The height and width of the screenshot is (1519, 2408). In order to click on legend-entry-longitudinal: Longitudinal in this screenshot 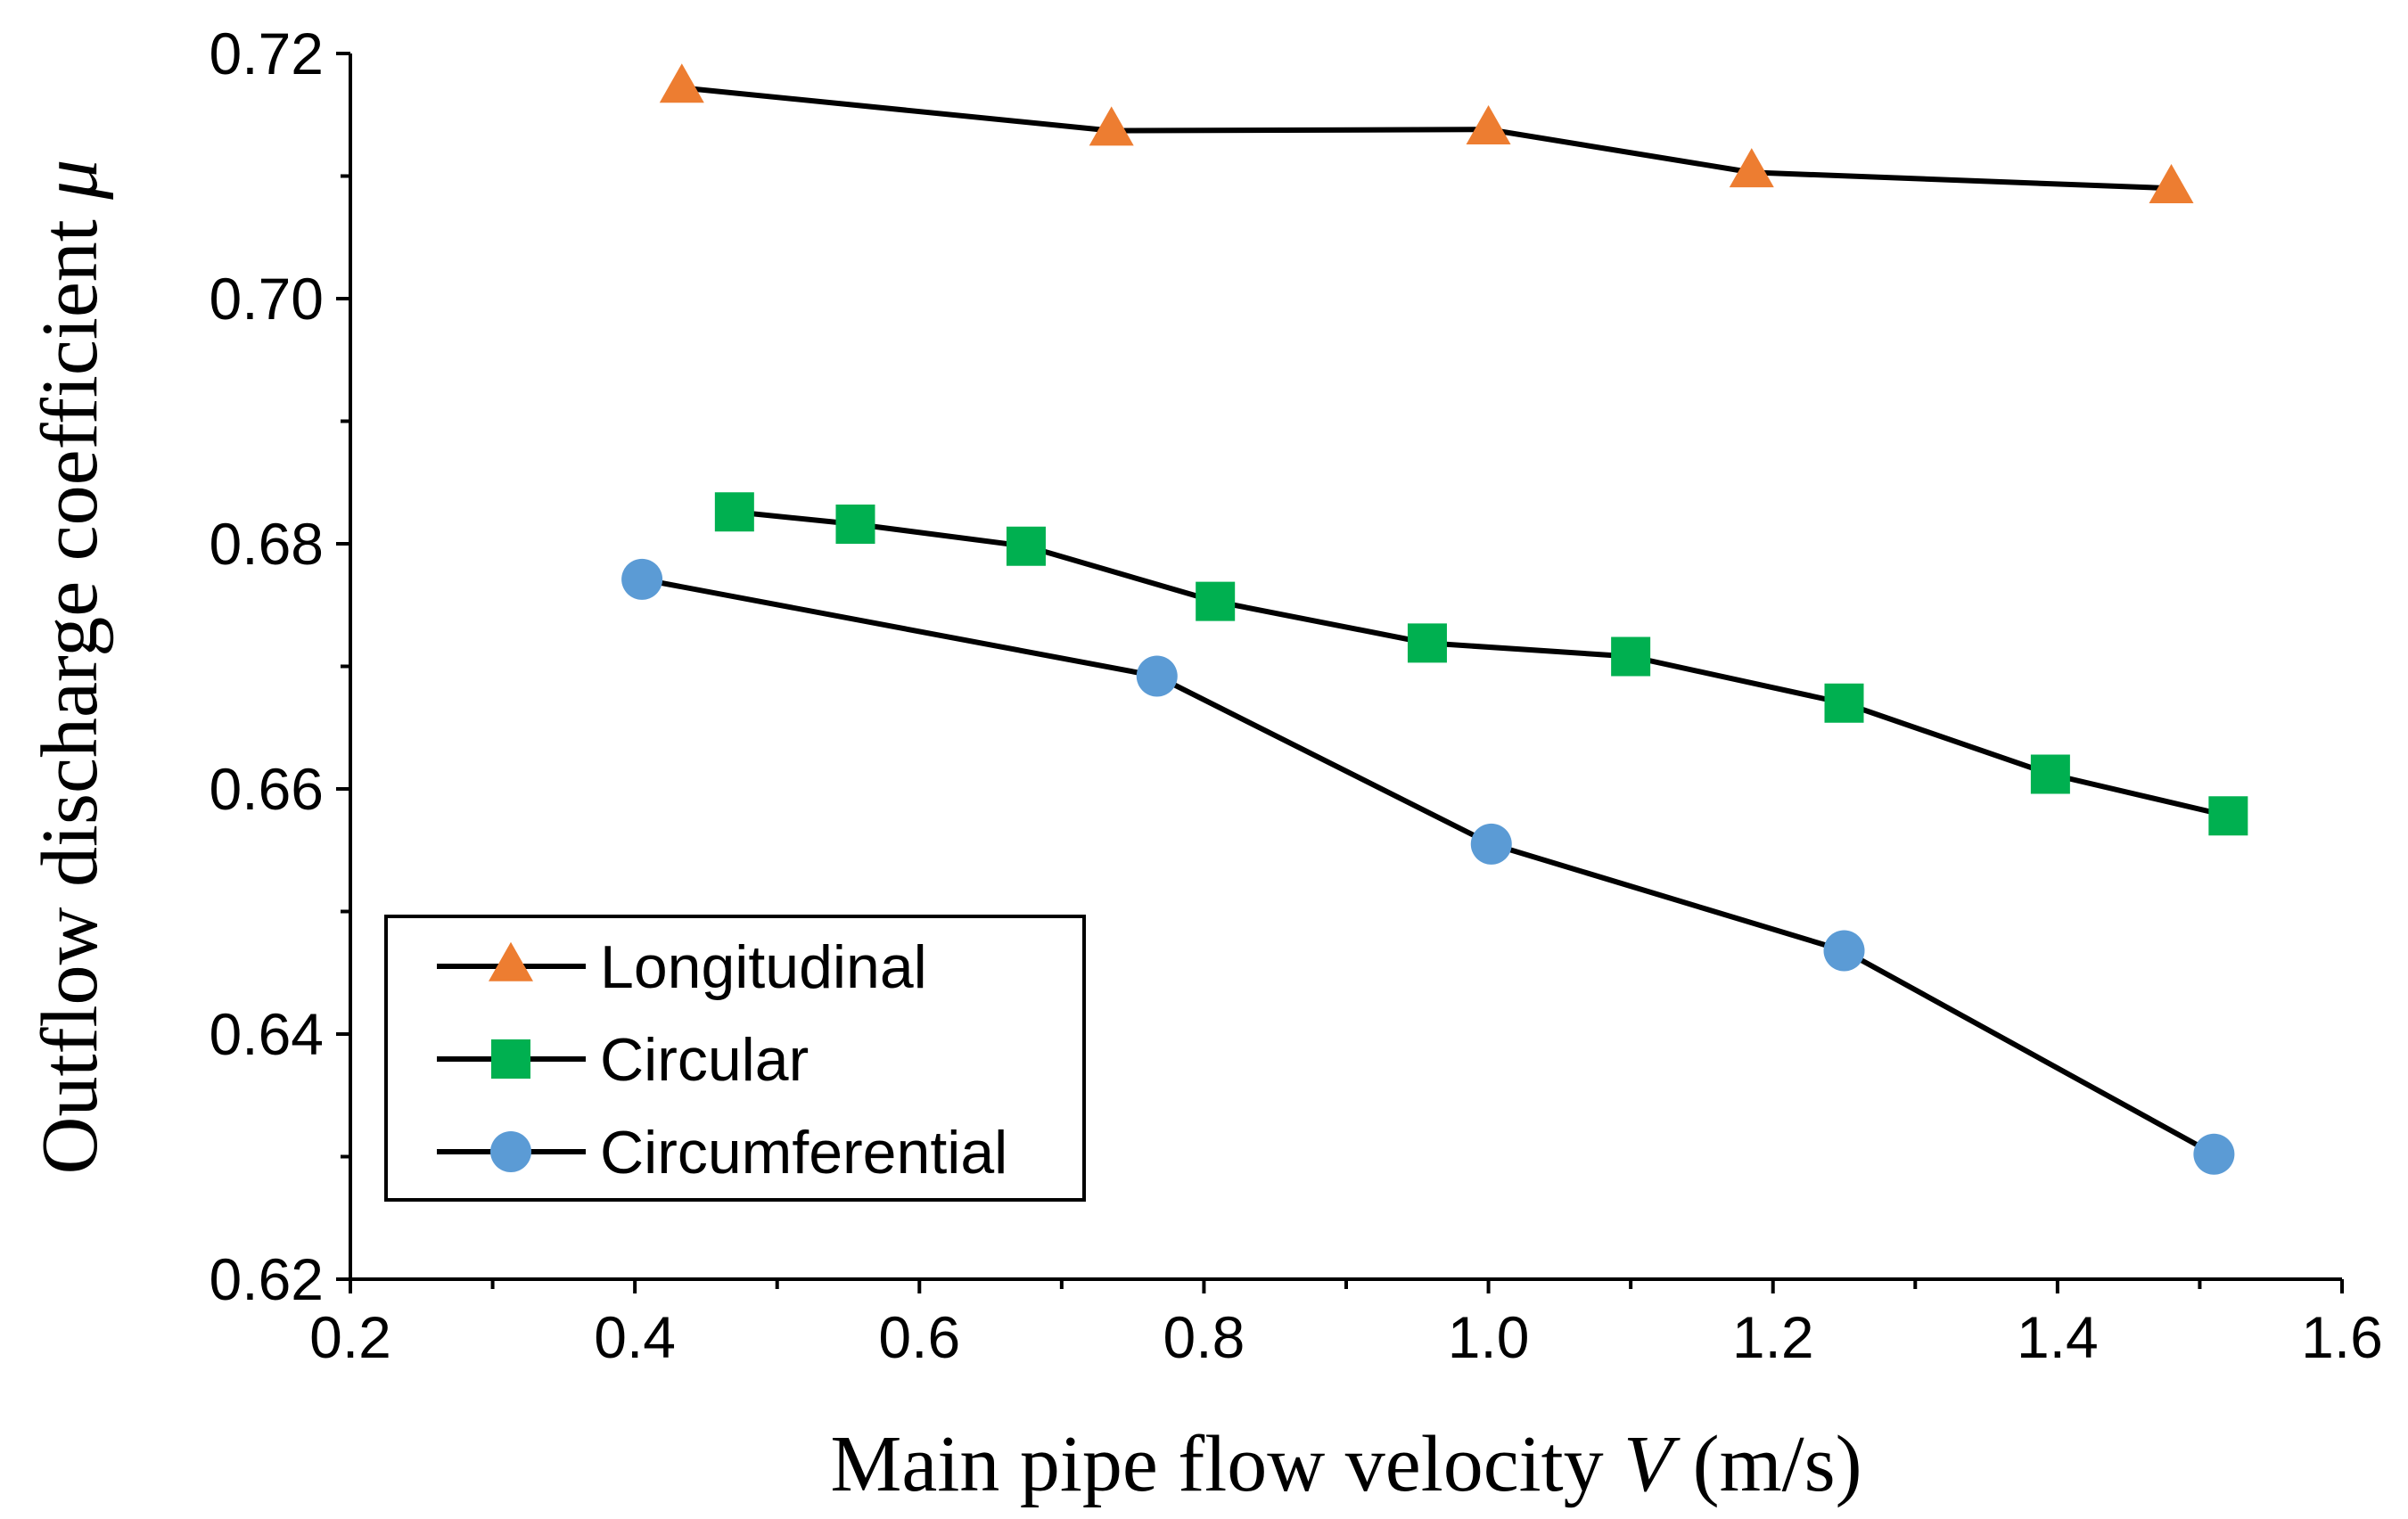, I will do `click(682, 967)`.